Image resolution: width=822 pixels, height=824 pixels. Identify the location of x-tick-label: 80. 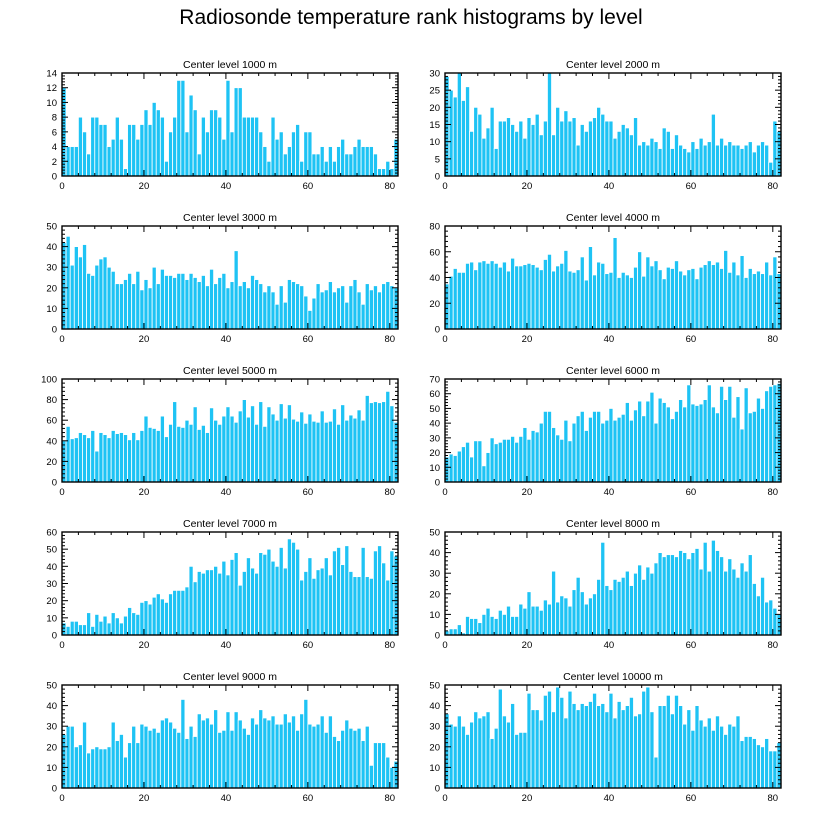
(773, 798).